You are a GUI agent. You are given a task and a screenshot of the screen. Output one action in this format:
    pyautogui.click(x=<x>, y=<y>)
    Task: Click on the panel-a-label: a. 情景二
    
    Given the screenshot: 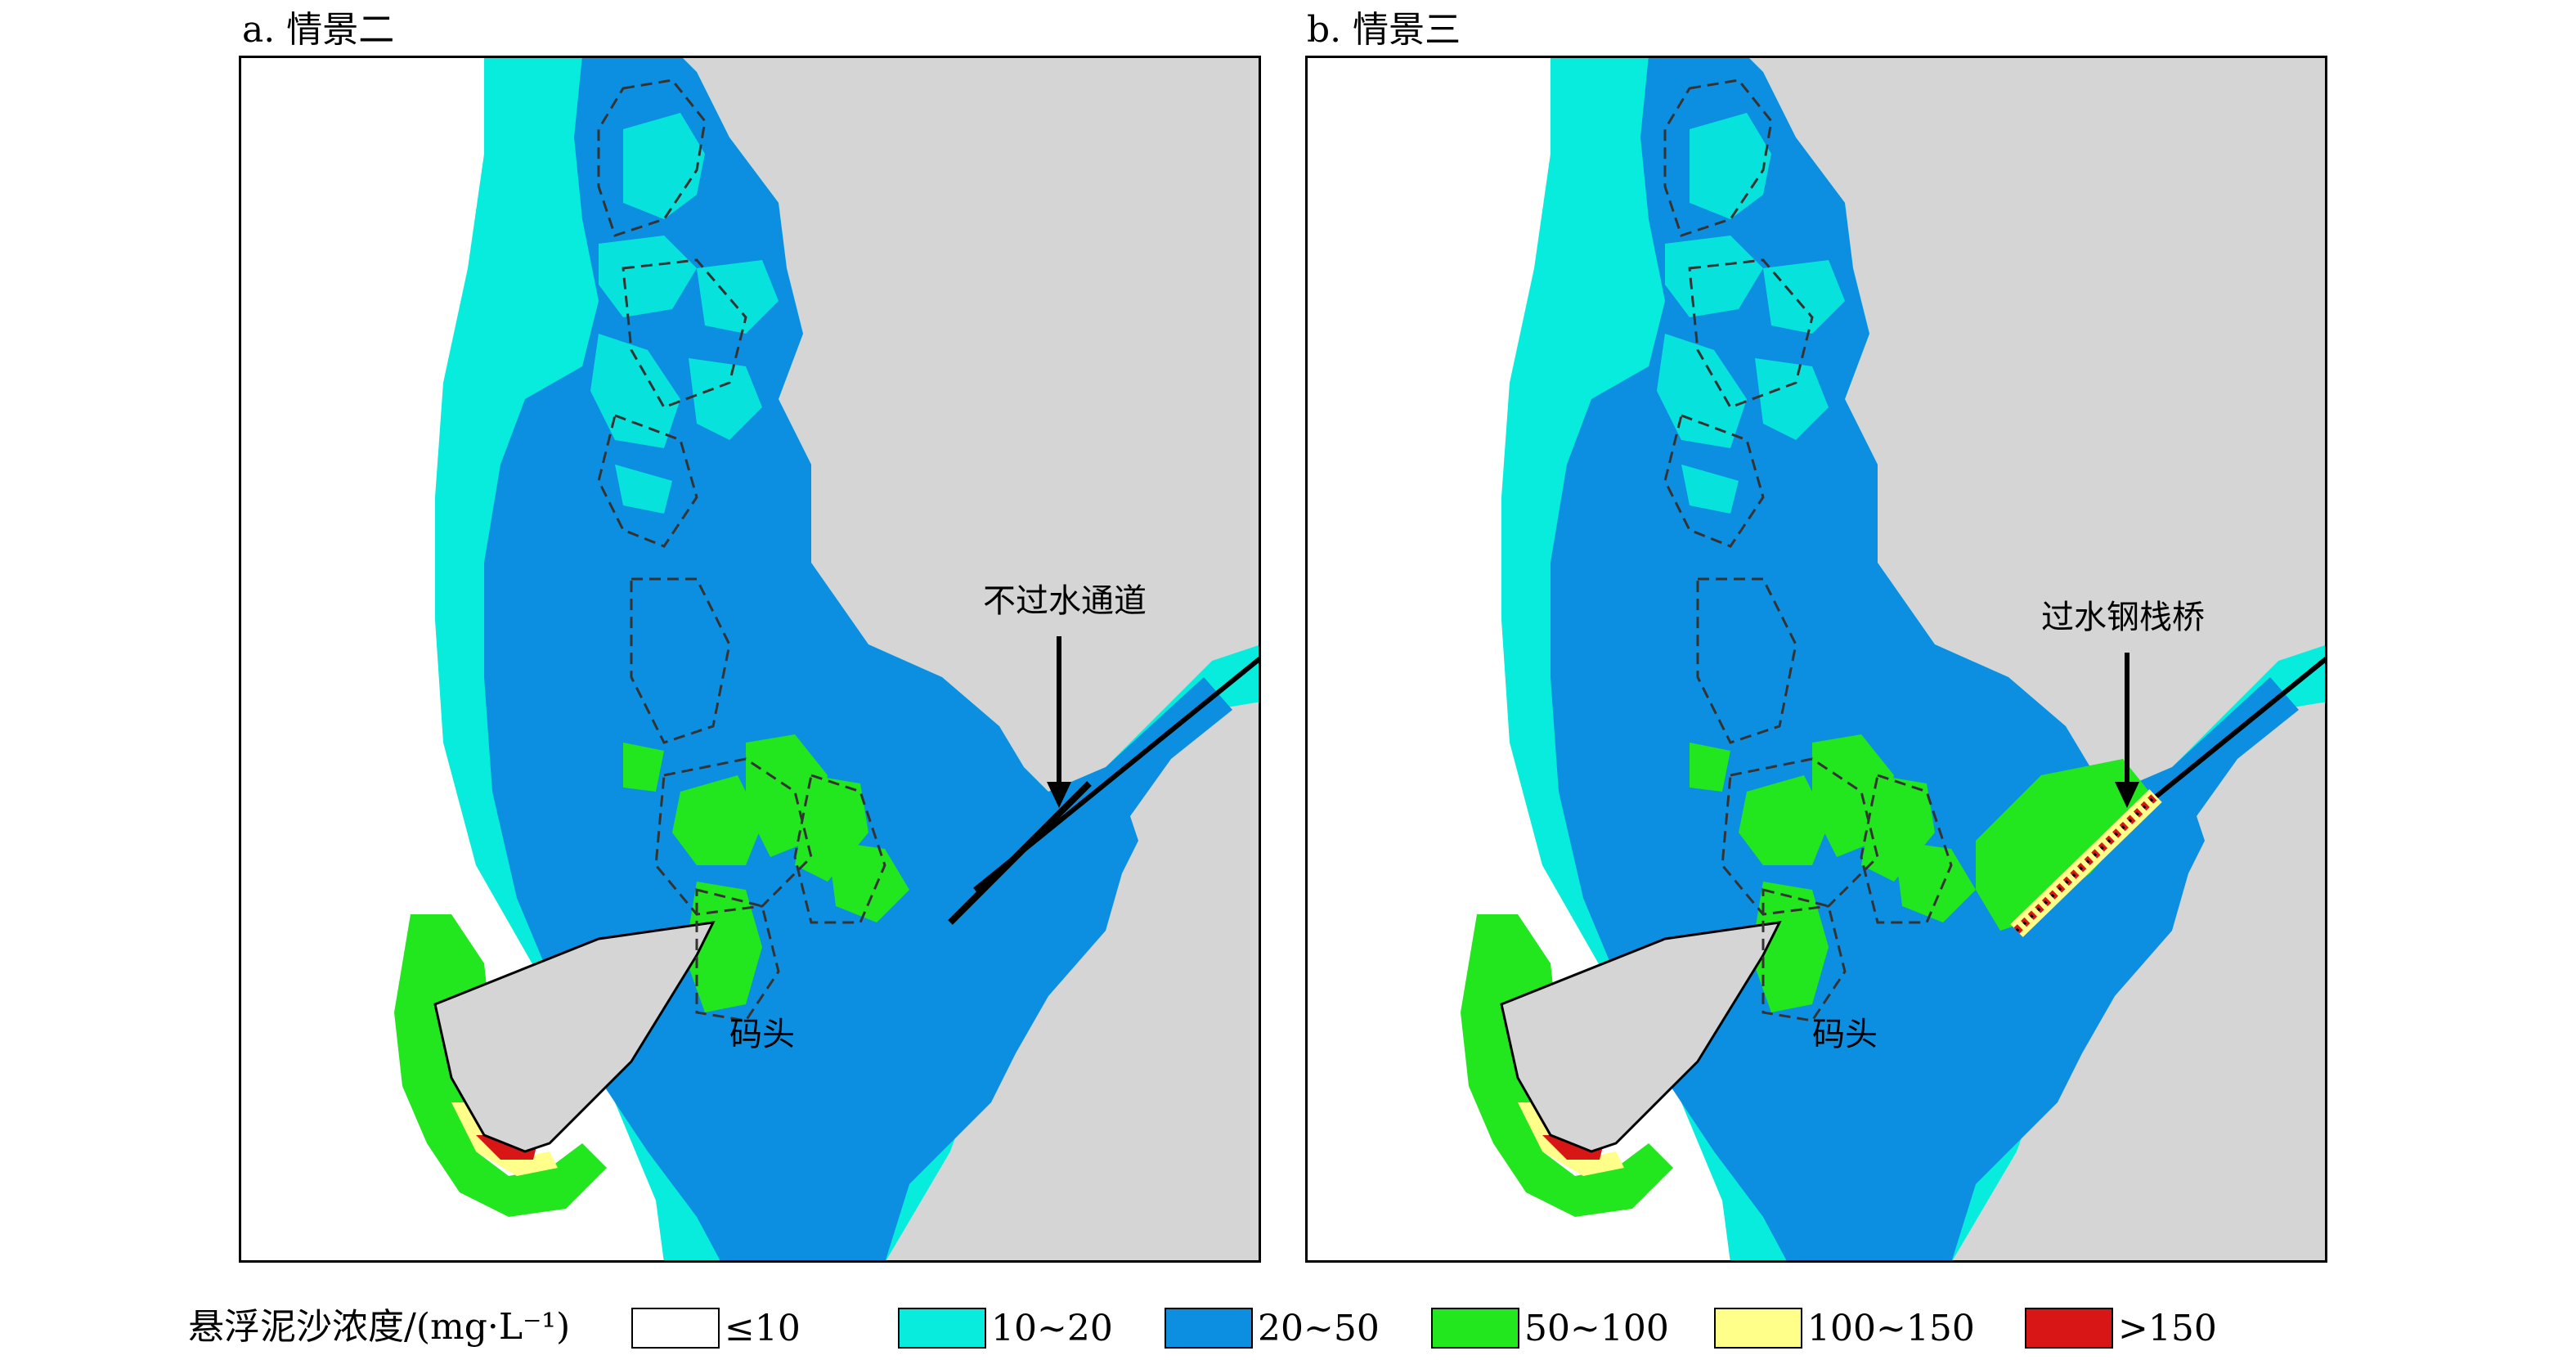 What is the action you would take?
    pyautogui.click(x=319, y=30)
    